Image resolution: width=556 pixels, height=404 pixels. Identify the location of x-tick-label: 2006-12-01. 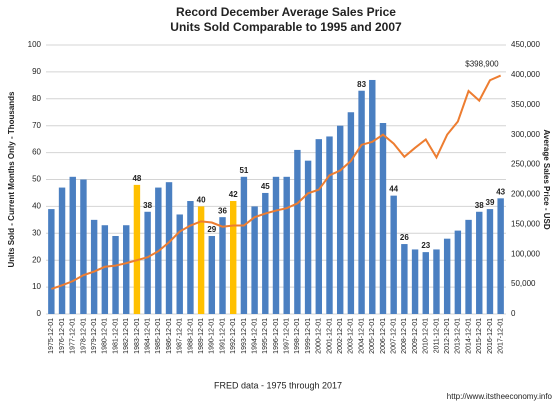
(383, 336).